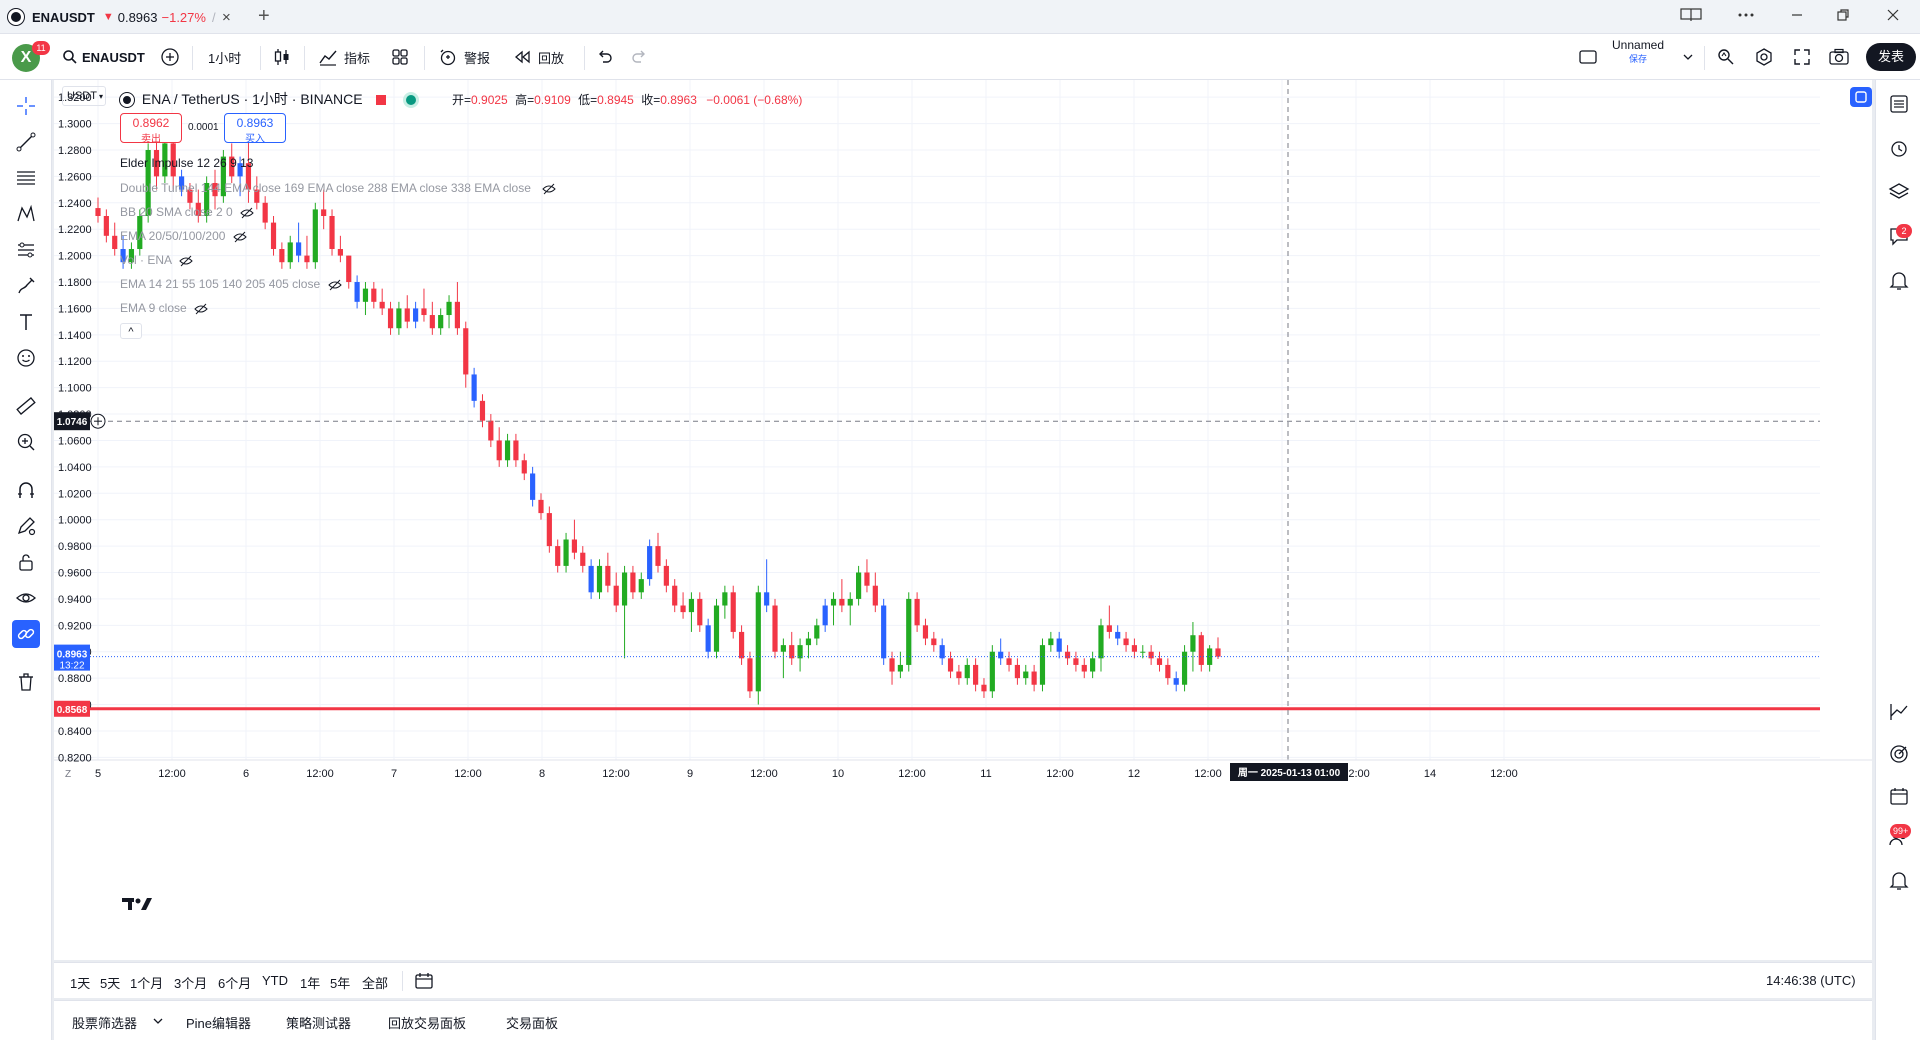  Describe the element at coordinates (26, 322) in the screenshot. I see `text-icon` at that location.